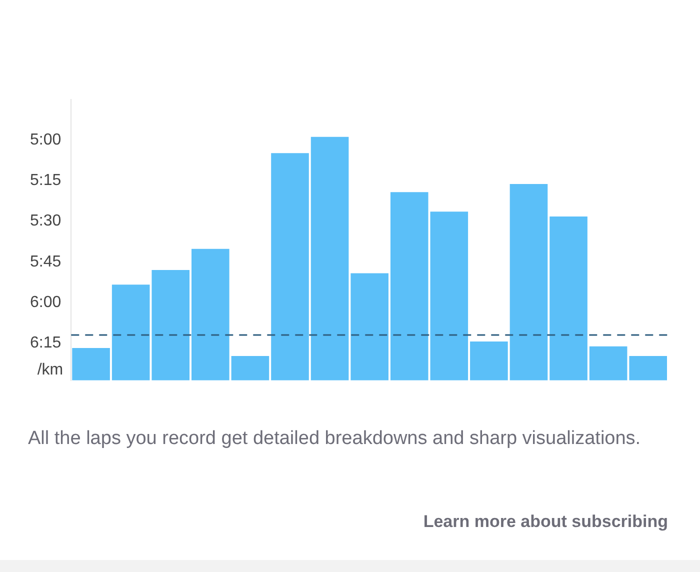 The height and width of the screenshot is (572, 700). What do you see at coordinates (46, 343) in the screenshot?
I see `y-tick-label: 6:15` at bounding box center [46, 343].